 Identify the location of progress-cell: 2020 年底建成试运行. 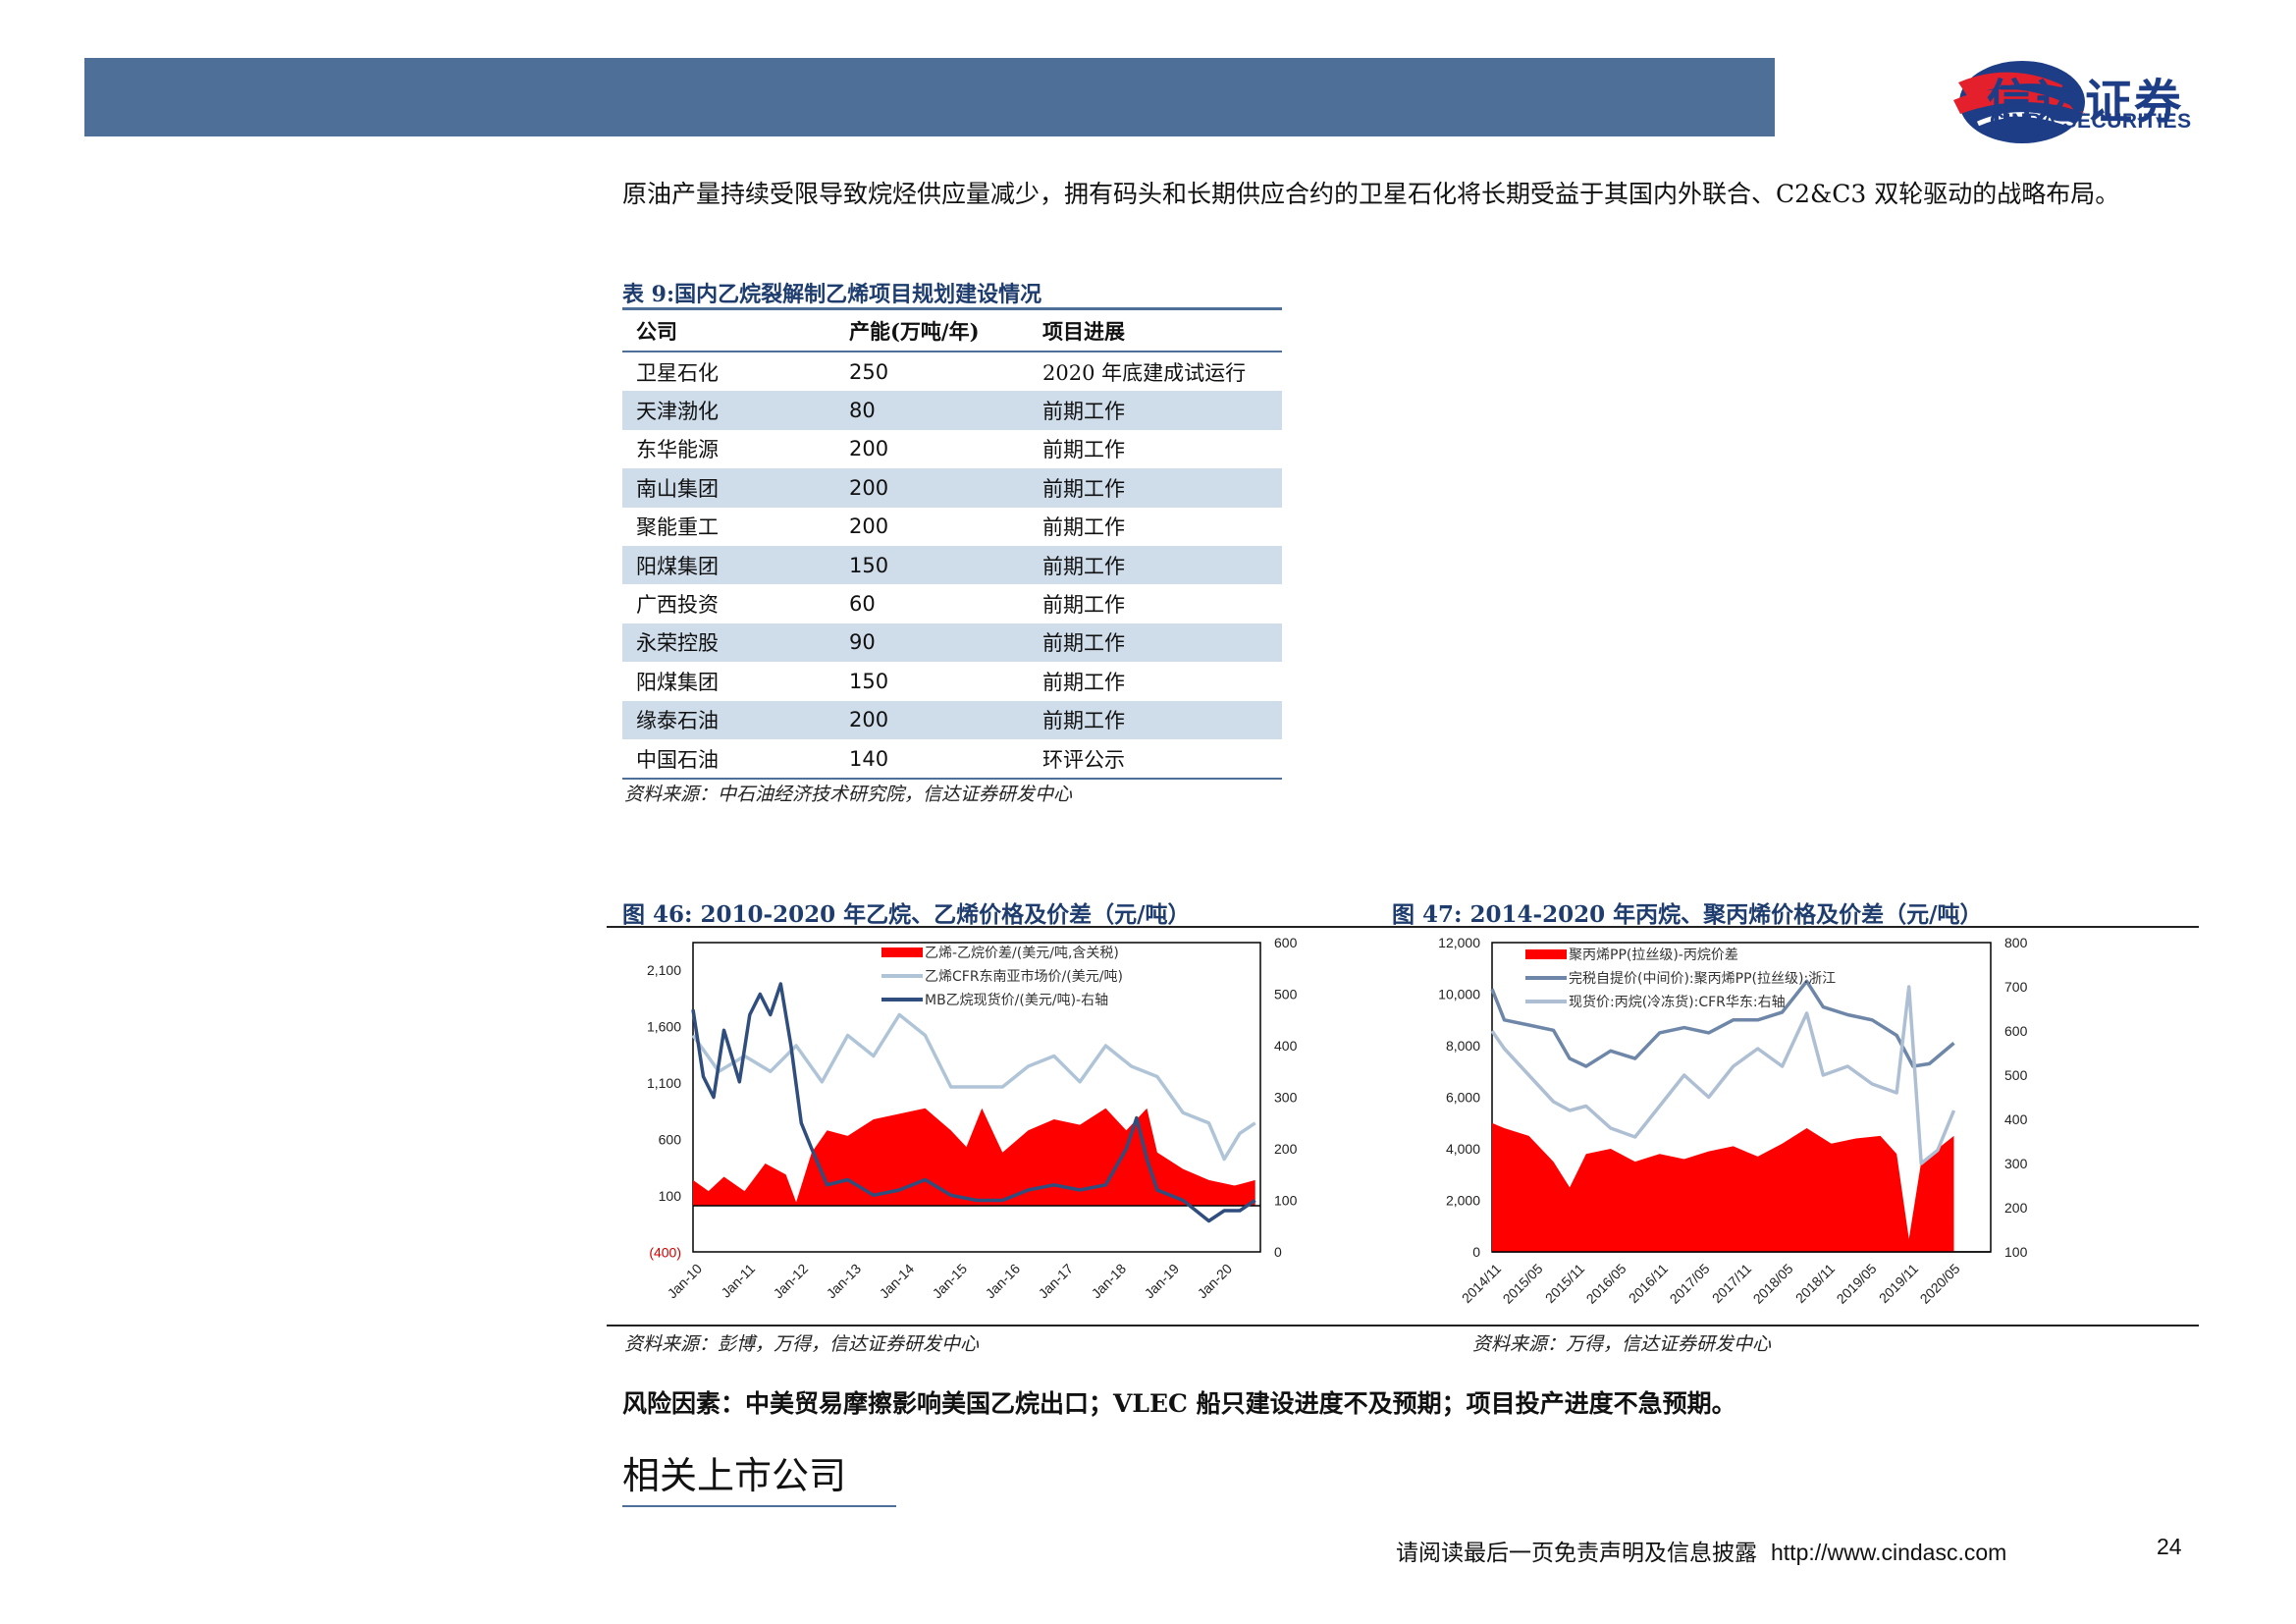
(1144, 372).